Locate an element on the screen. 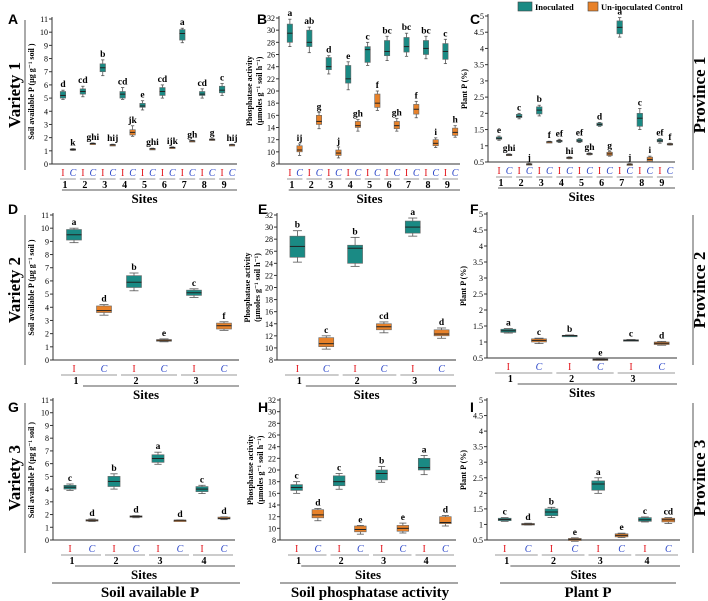 This screenshot has width=708, height=601. panel-letter: E is located at coordinates (262, 209).